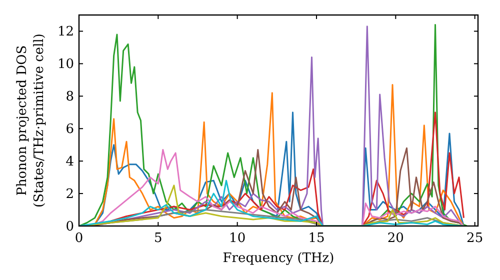  Describe the element at coordinates (65, 64) in the screenshot. I see `y-tick-label: 10` at that location.